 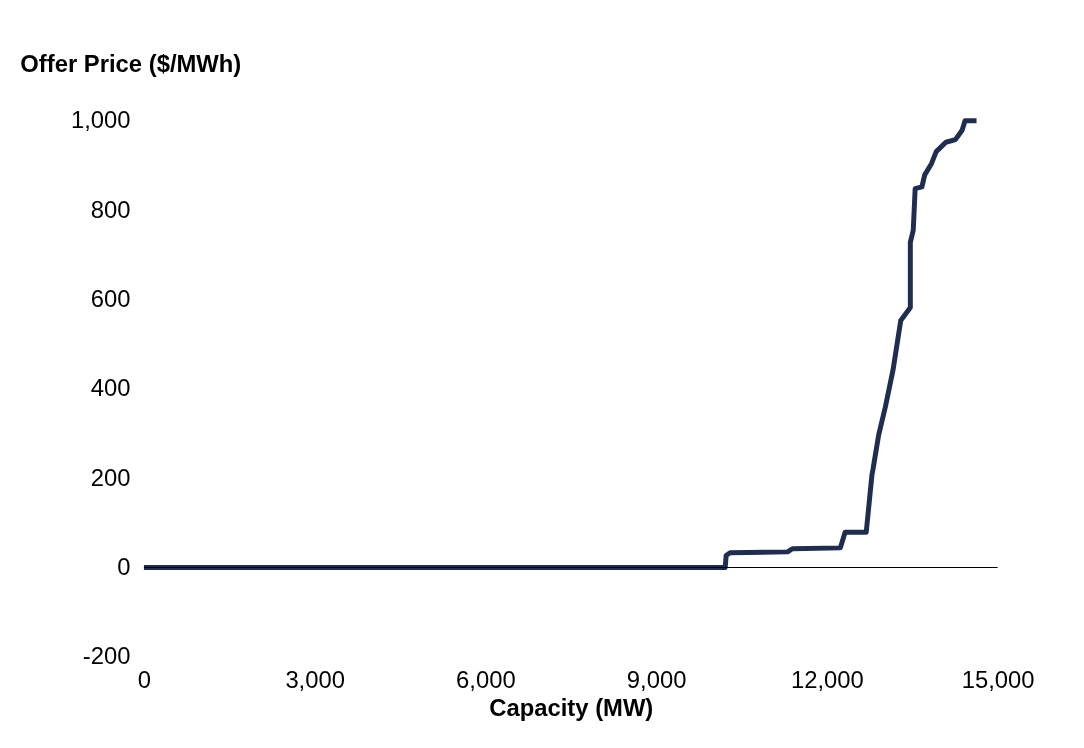 I want to click on y-tick-label: 0, so click(x=124, y=566).